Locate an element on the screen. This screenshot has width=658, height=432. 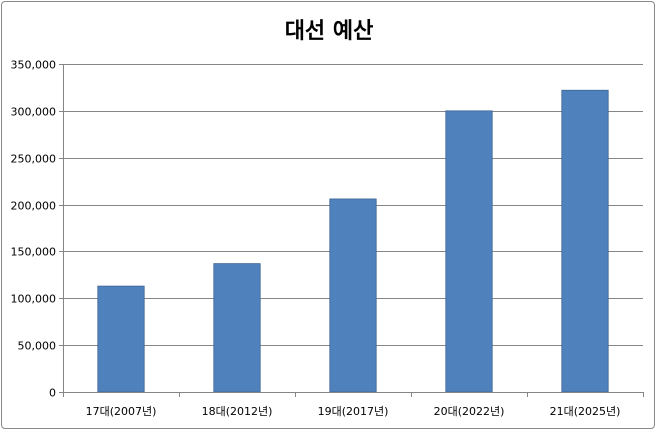
y-tick-label: 150,000 is located at coordinates (34, 252).